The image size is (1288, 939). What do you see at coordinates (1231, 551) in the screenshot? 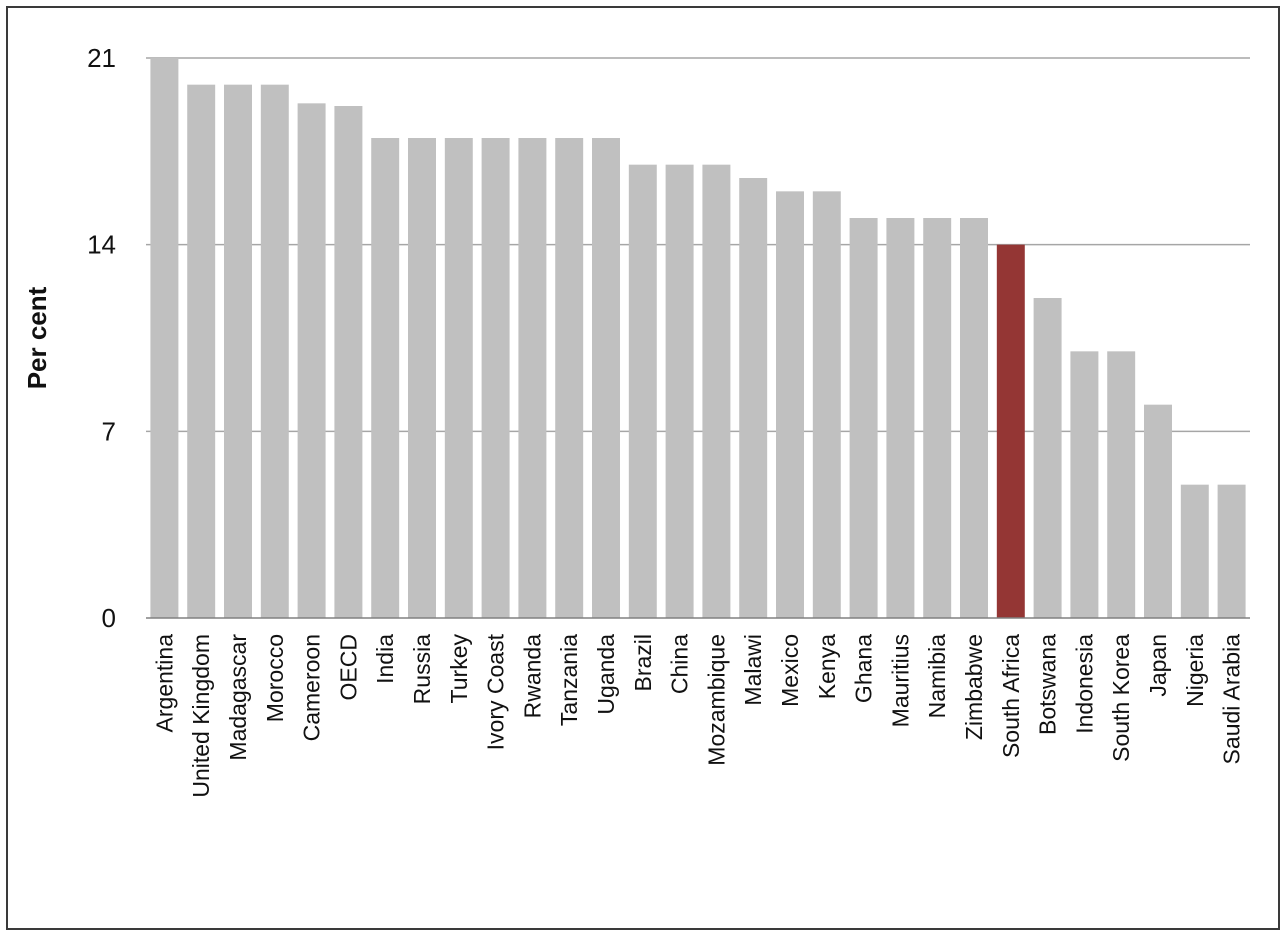
I see `bar-saudi-arabia` at bounding box center [1231, 551].